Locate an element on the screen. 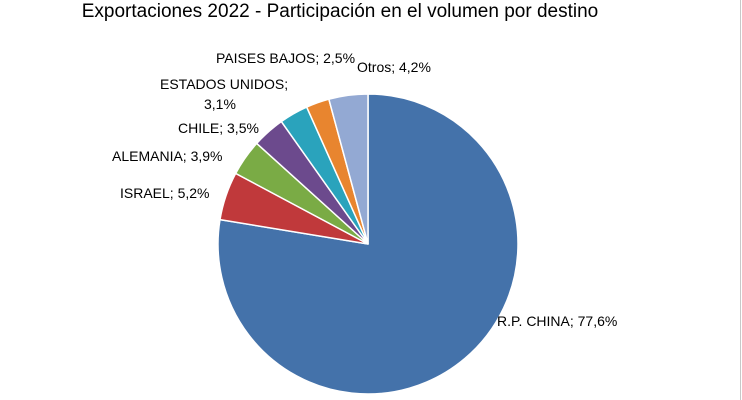  pie-slice-otros is located at coordinates (348, 169).